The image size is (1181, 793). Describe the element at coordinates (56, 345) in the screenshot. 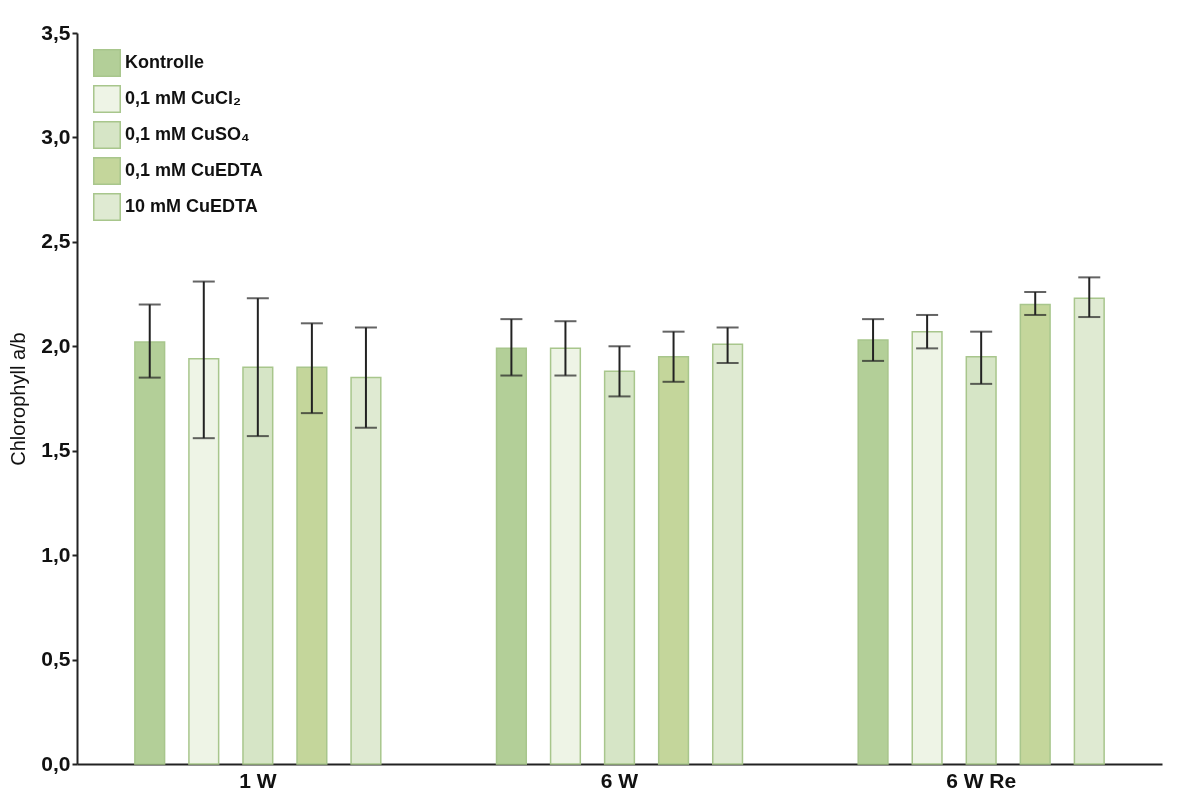

I see `y-tick-label: 2,0` at that location.